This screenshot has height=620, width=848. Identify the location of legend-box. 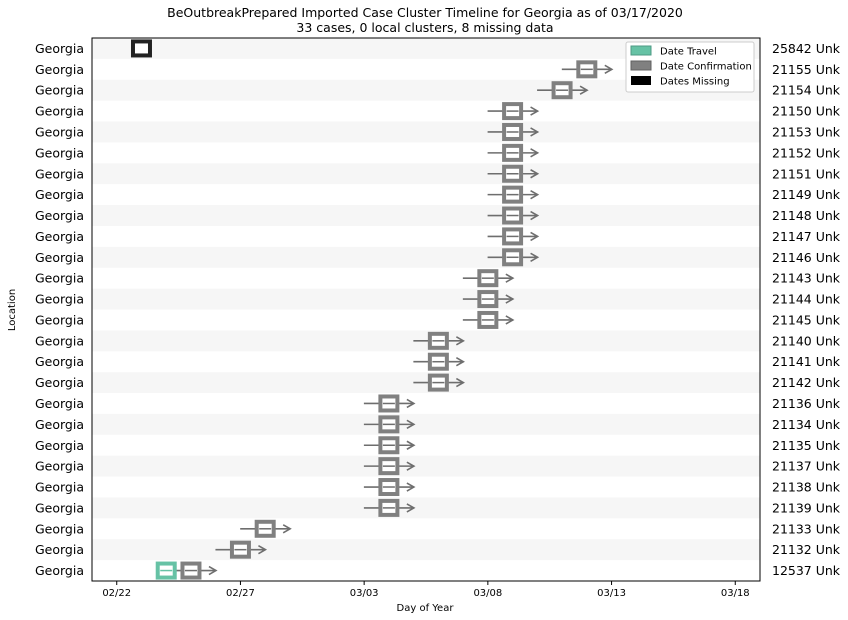
(690, 67).